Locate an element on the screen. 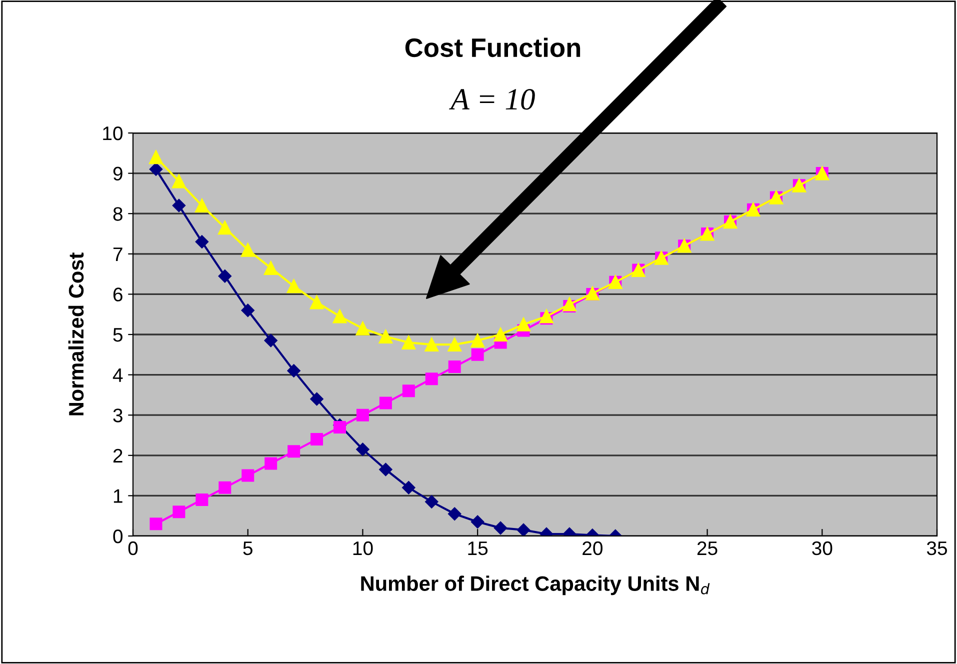 The width and height of the screenshot is (957, 664). x-tick-label: 10 is located at coordinates (363, 548).